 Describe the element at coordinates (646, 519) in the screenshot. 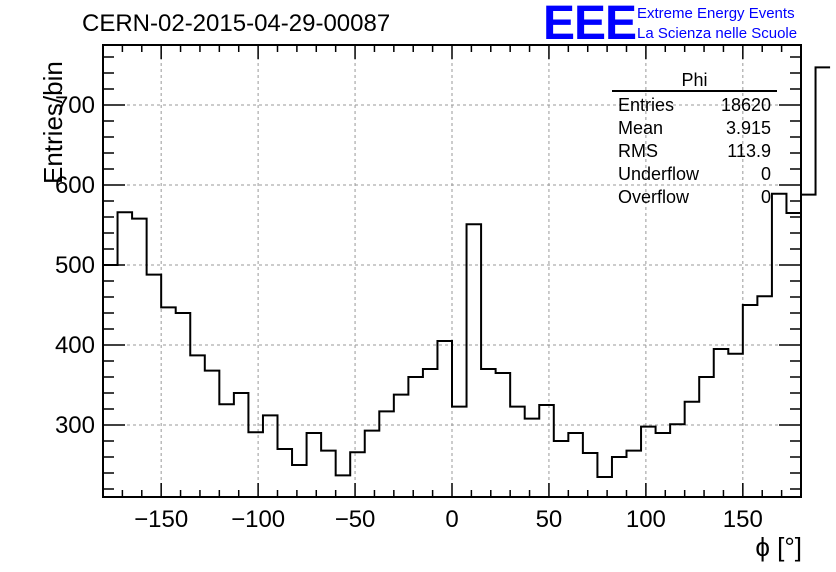

I see `x-tick-label: 100` at that location.